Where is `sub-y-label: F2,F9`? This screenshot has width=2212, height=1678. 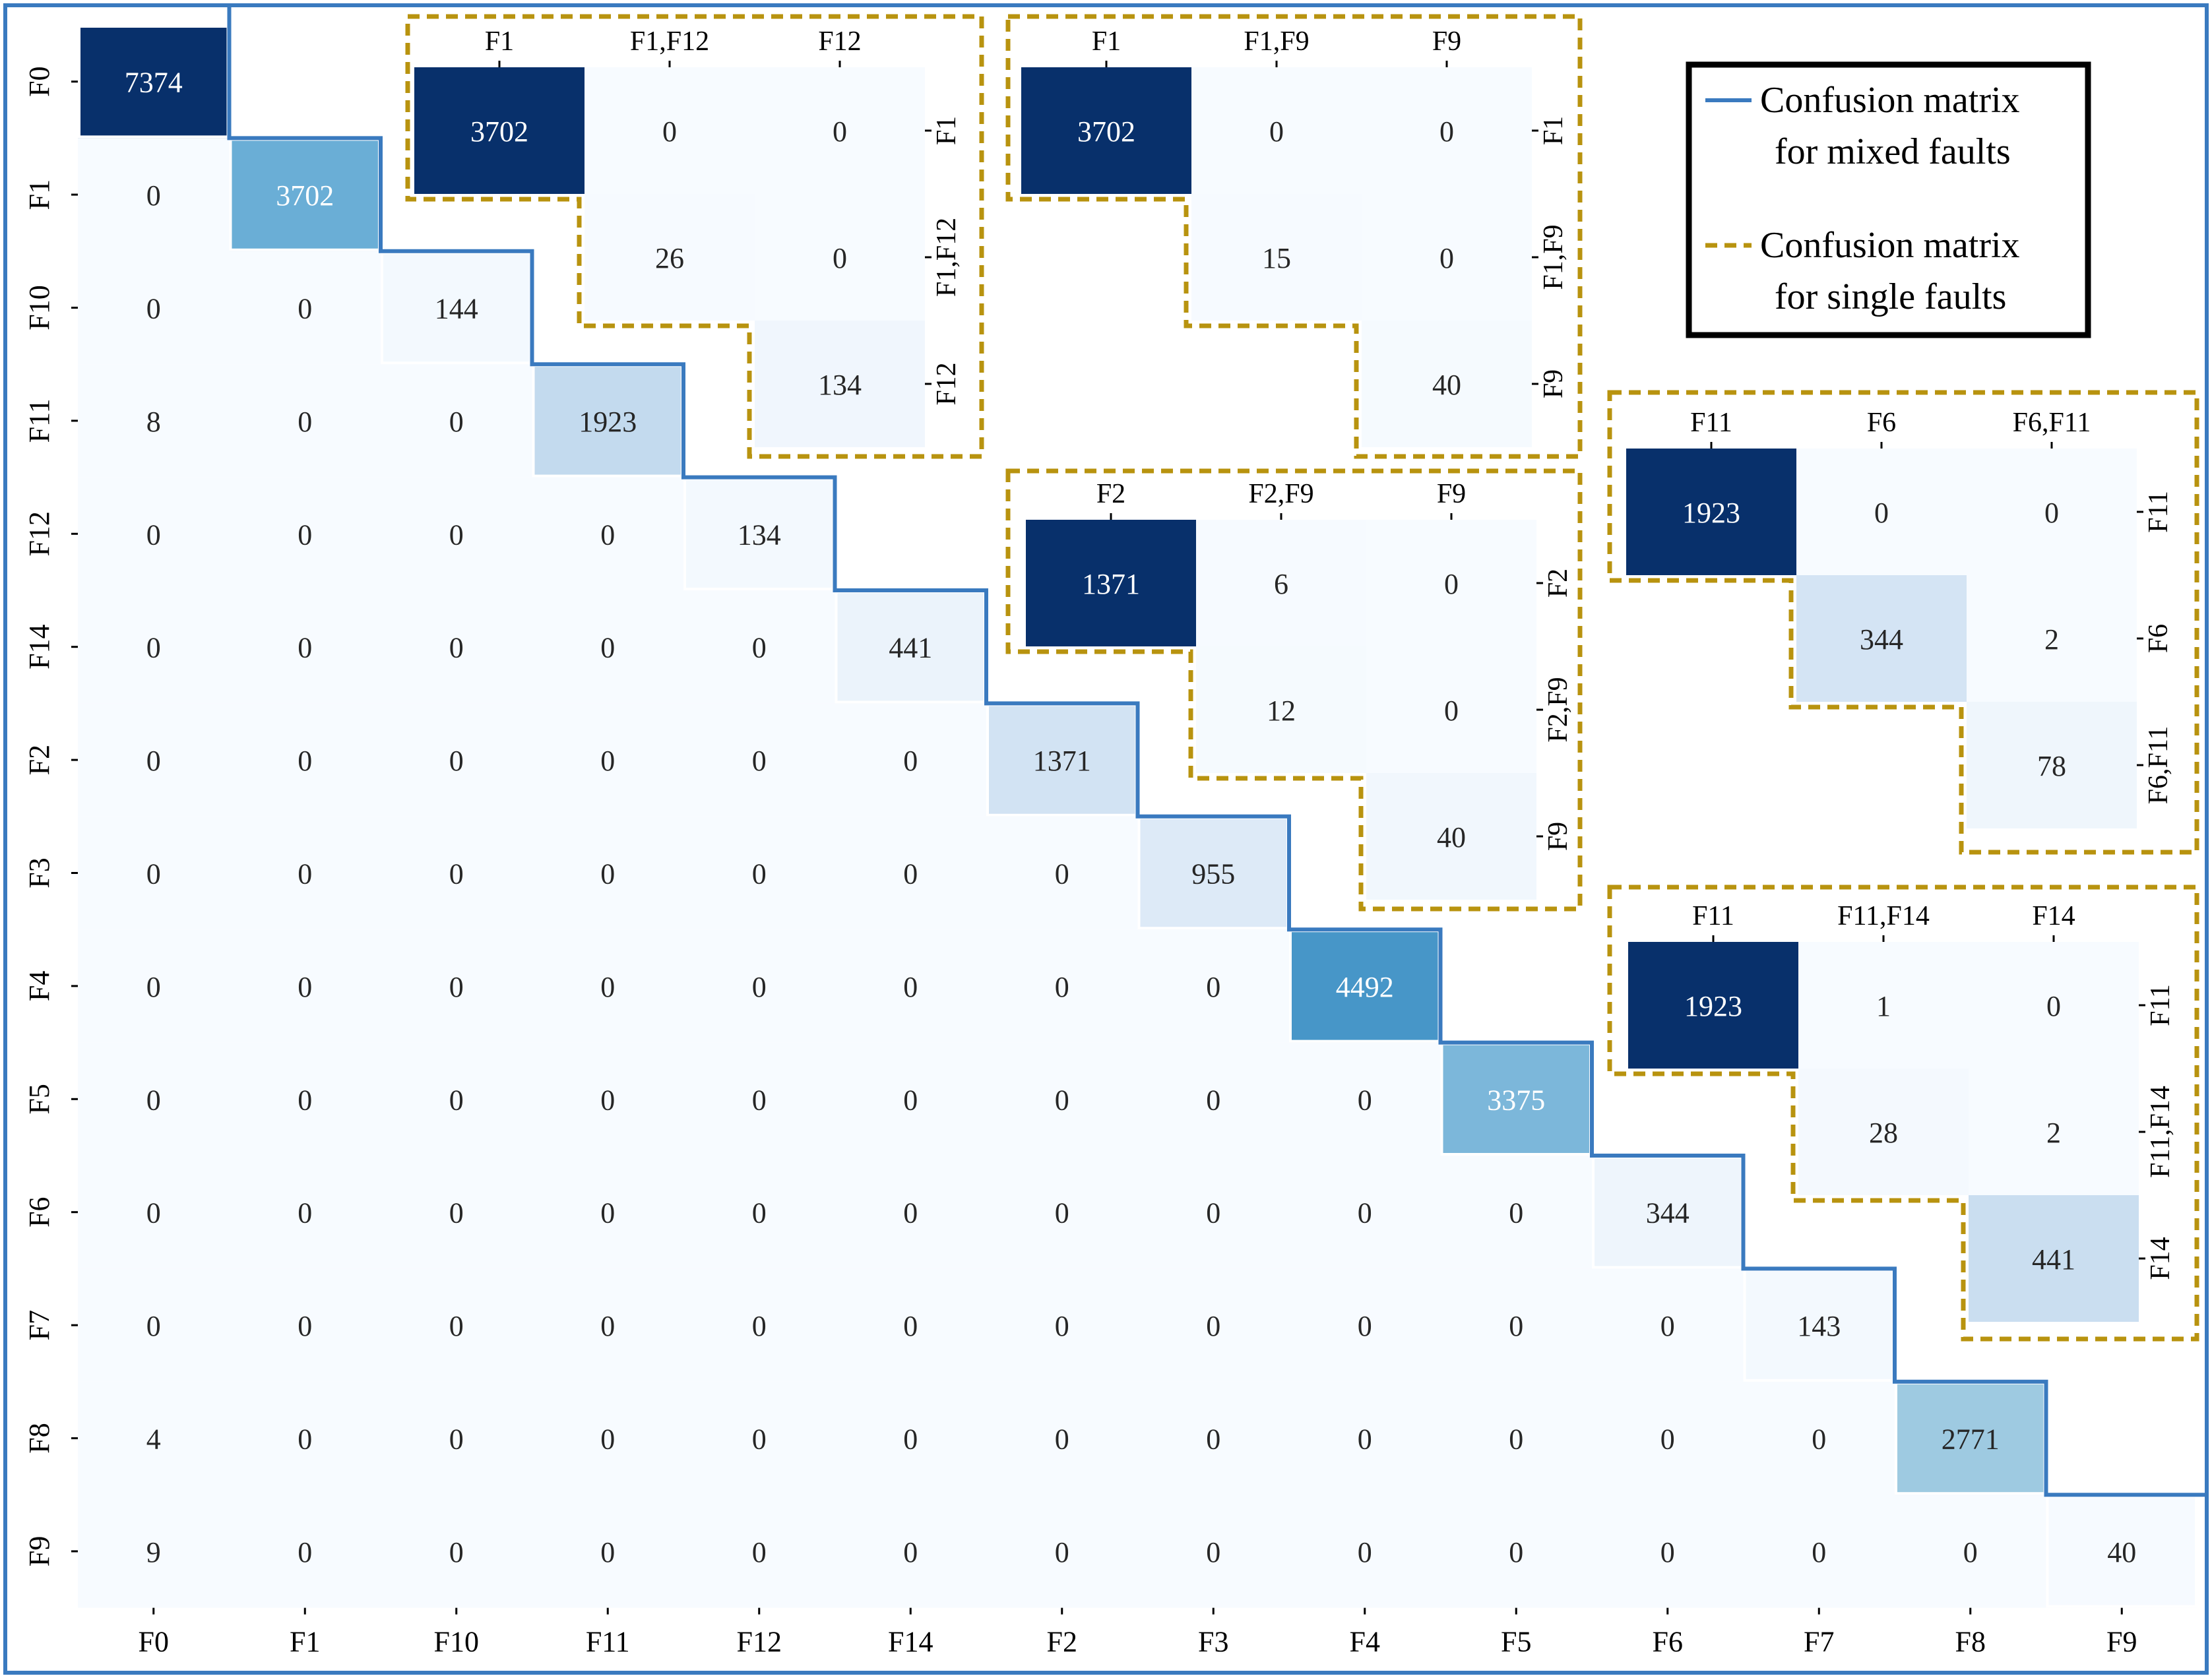
sub-y-label: F2,F9 is located at coordinates (1558, 709).